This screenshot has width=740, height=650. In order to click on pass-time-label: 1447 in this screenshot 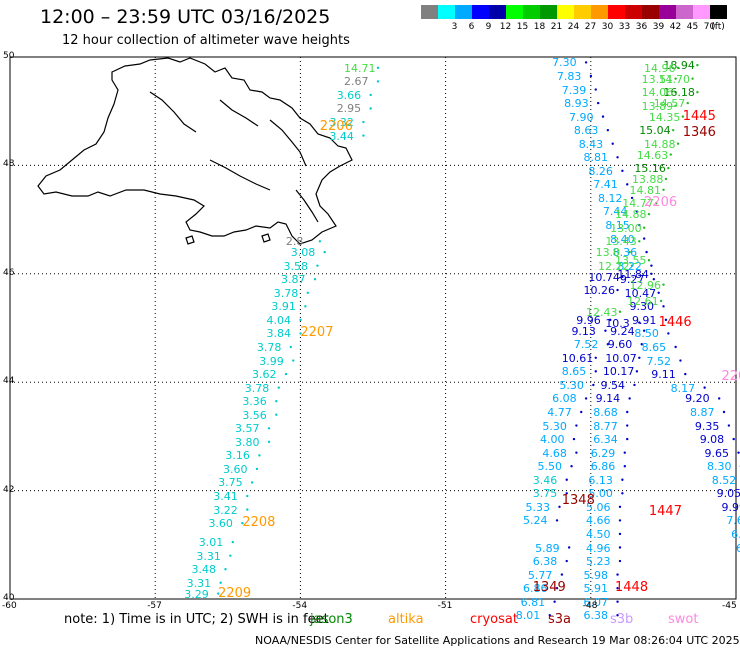, I will do `click(665, 512)`.